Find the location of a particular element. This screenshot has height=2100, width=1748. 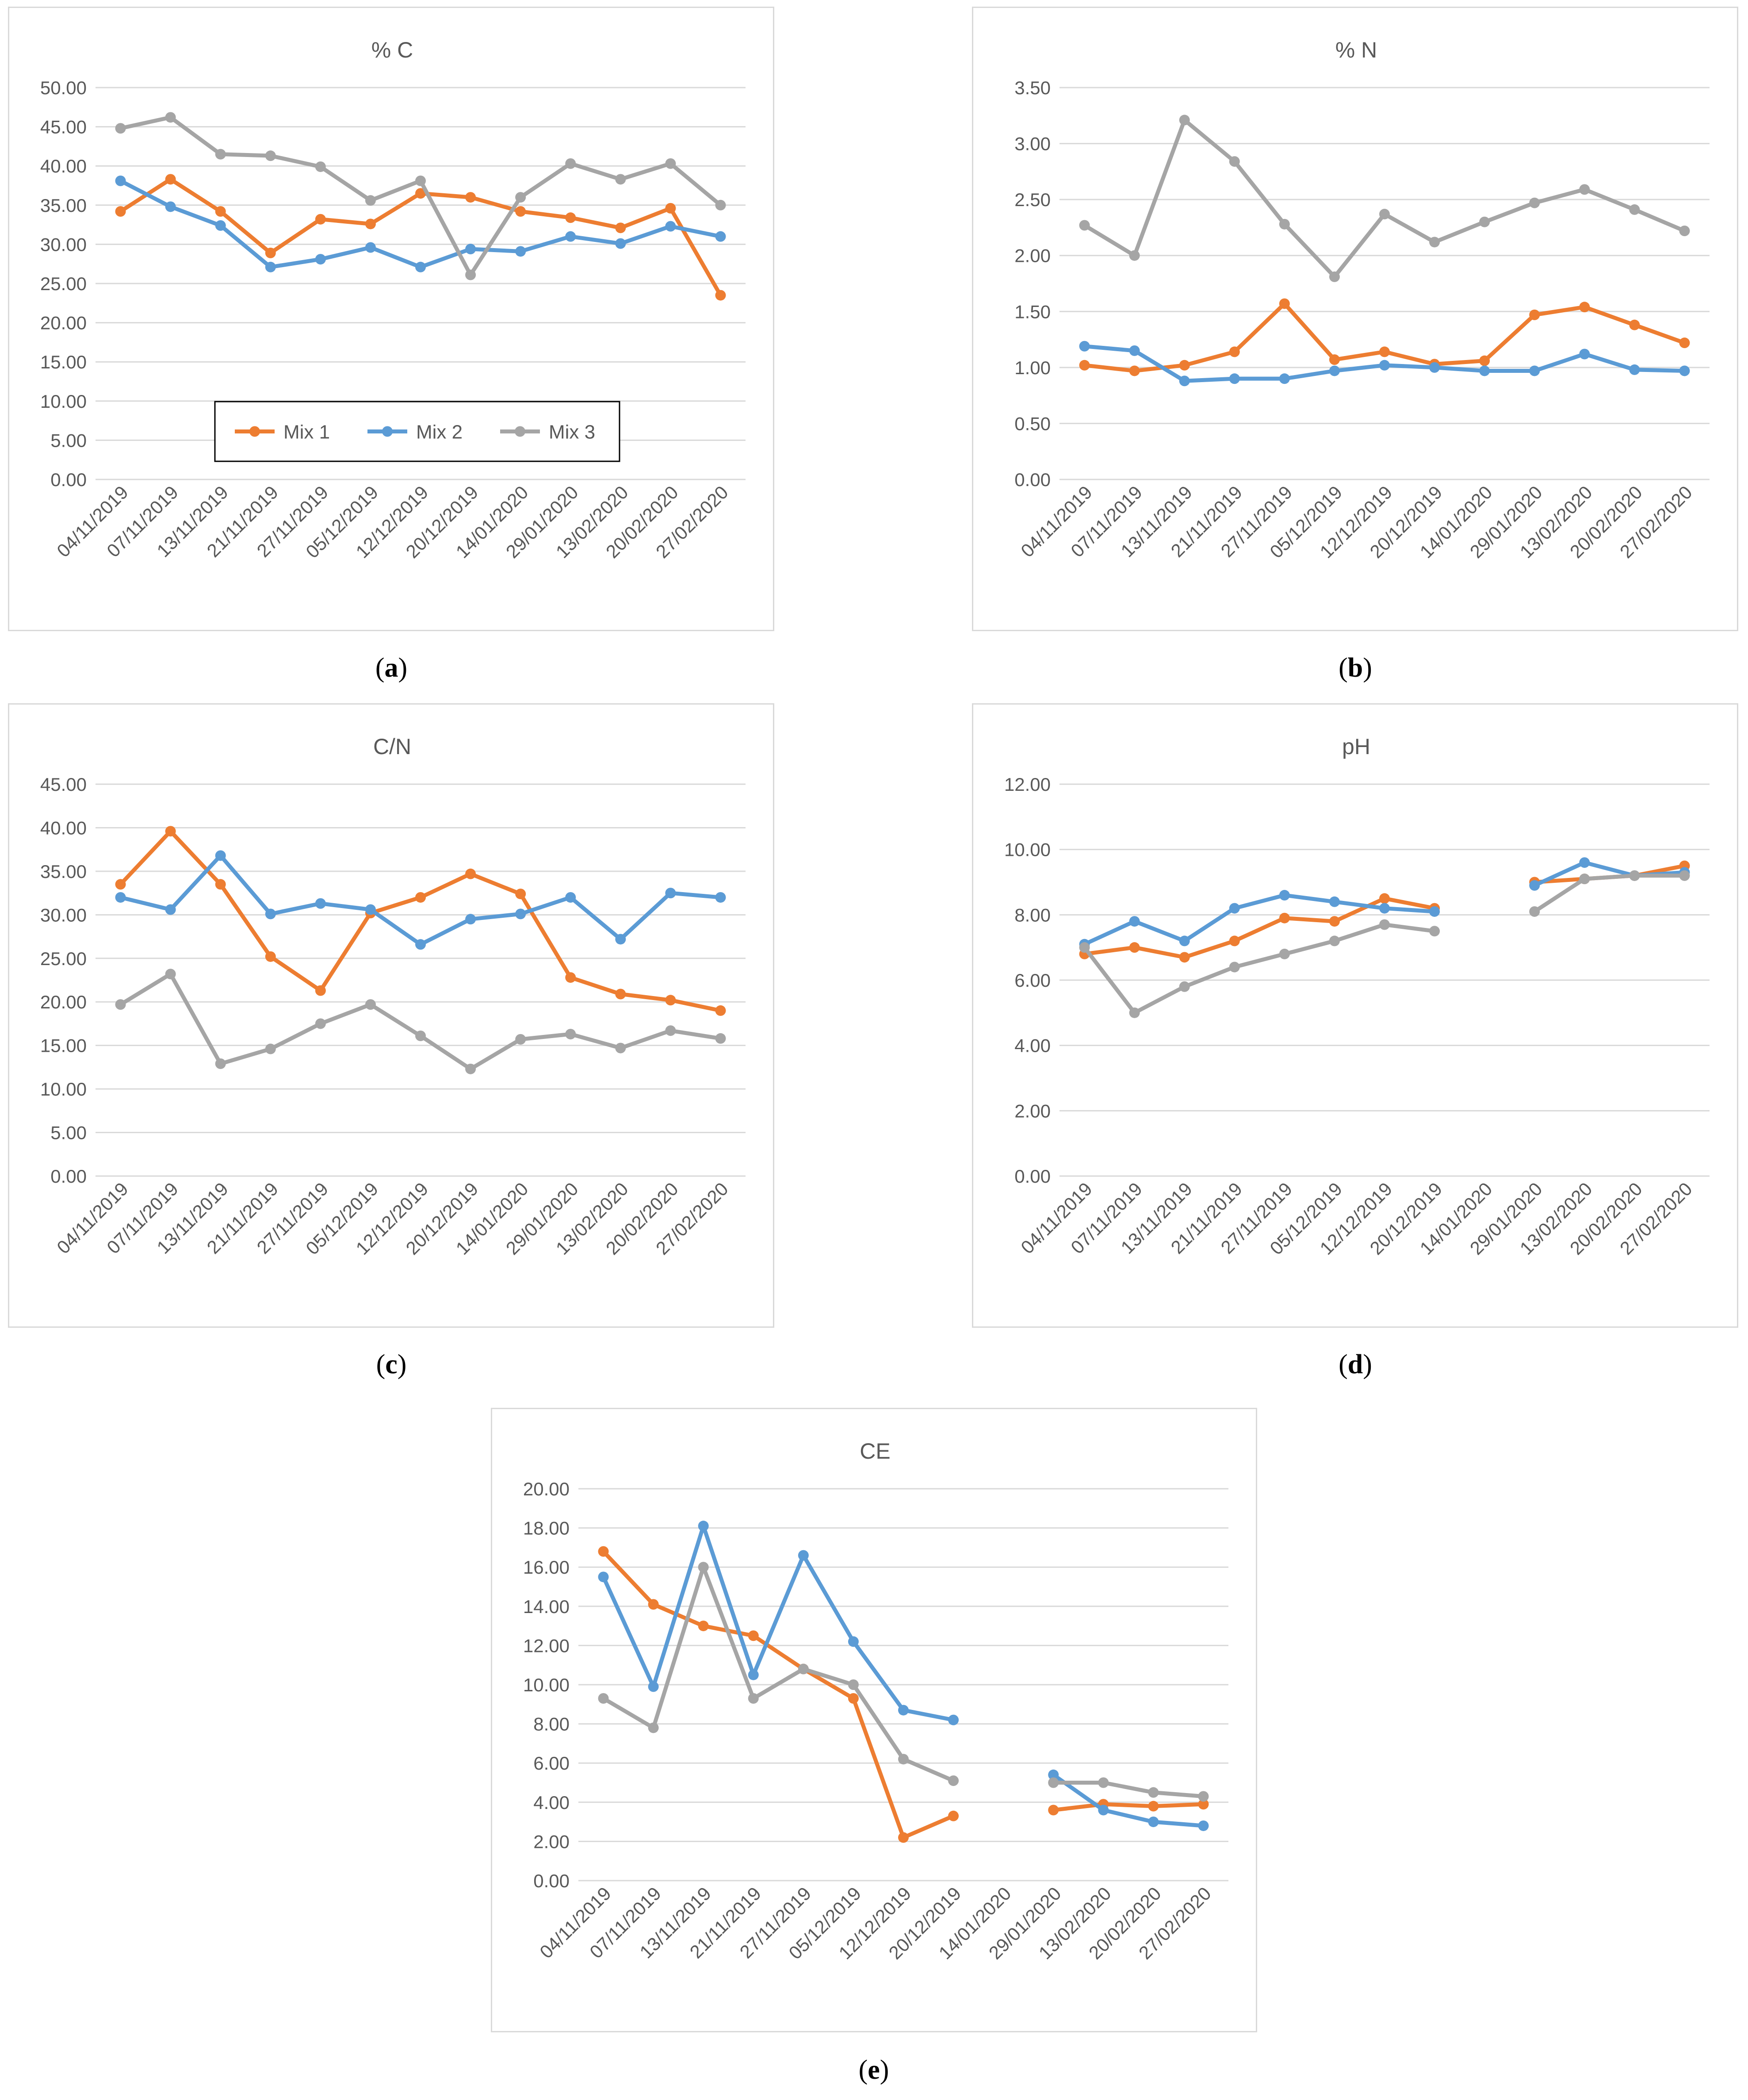

y-tick-label: 30.00 is located at coordinates (63, 244).